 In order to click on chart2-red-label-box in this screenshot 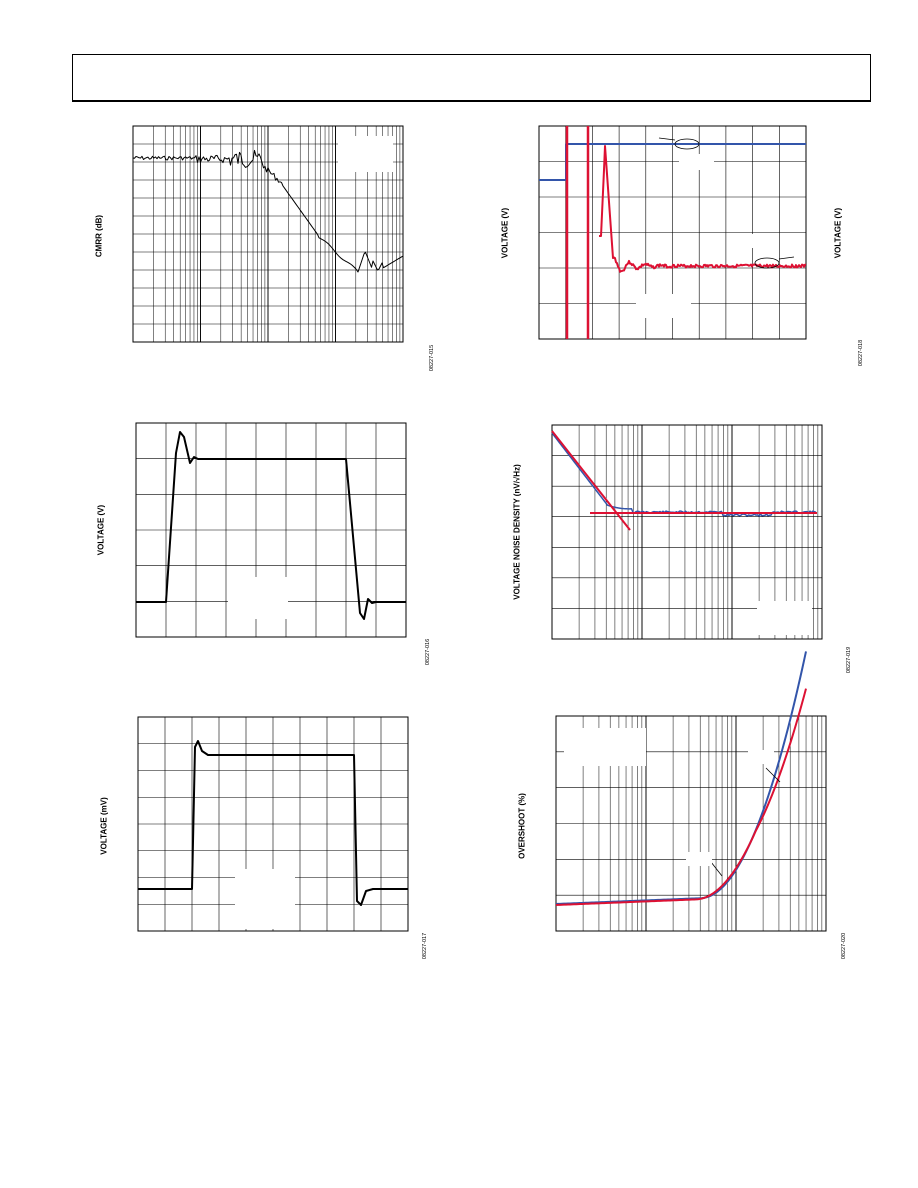, I will do `click(762, 241)`.